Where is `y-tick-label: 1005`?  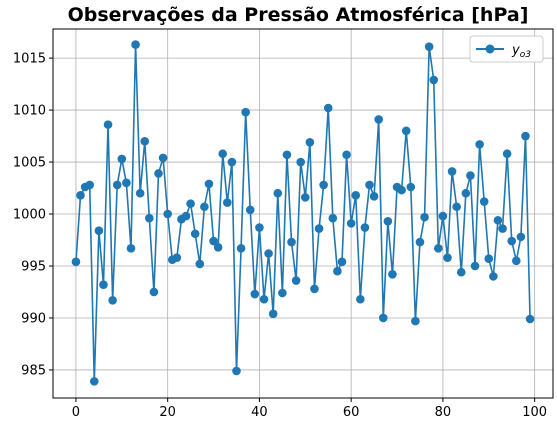
y-tick-label: 1005 is located at coordinates (29, 163).